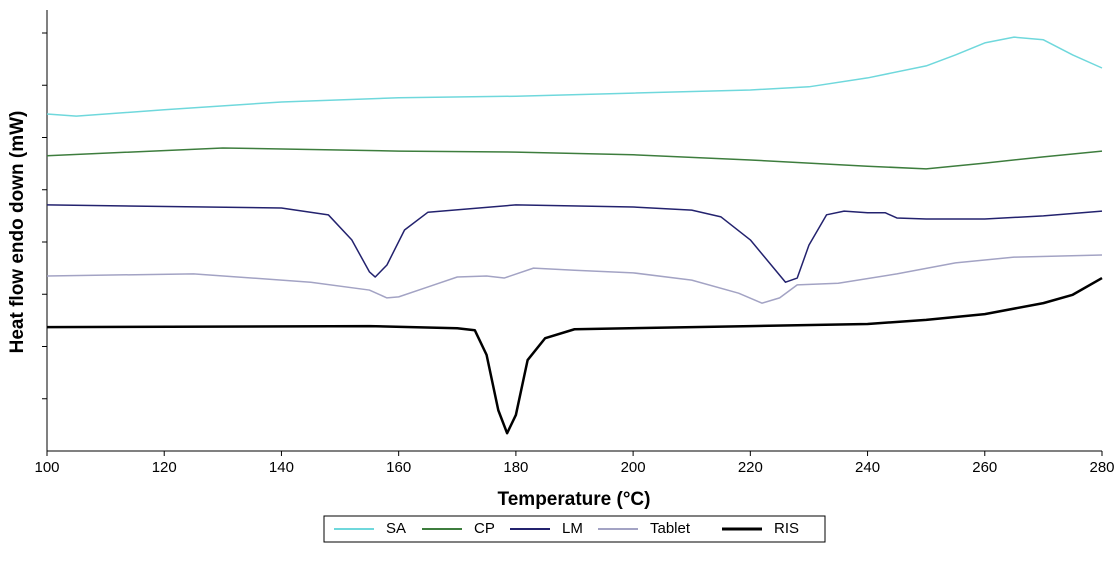 This screenshot has height=561, width=1118. What do you see at coordinates (574, 499) in the screenshot?
I see `x-axis-title: Temperature (°C)` at bounding box center [574, 499].